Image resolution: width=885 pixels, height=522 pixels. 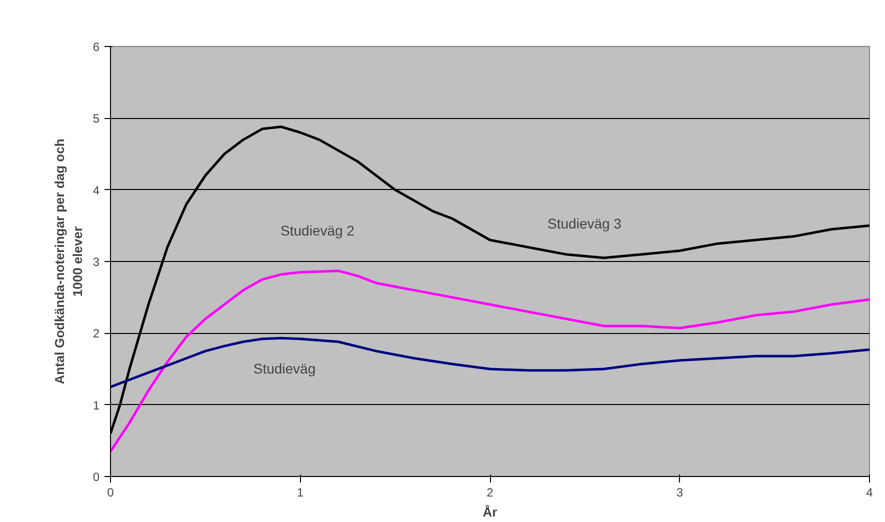 I want to click on y-tick-label: 6, so click(x=96, y=47).